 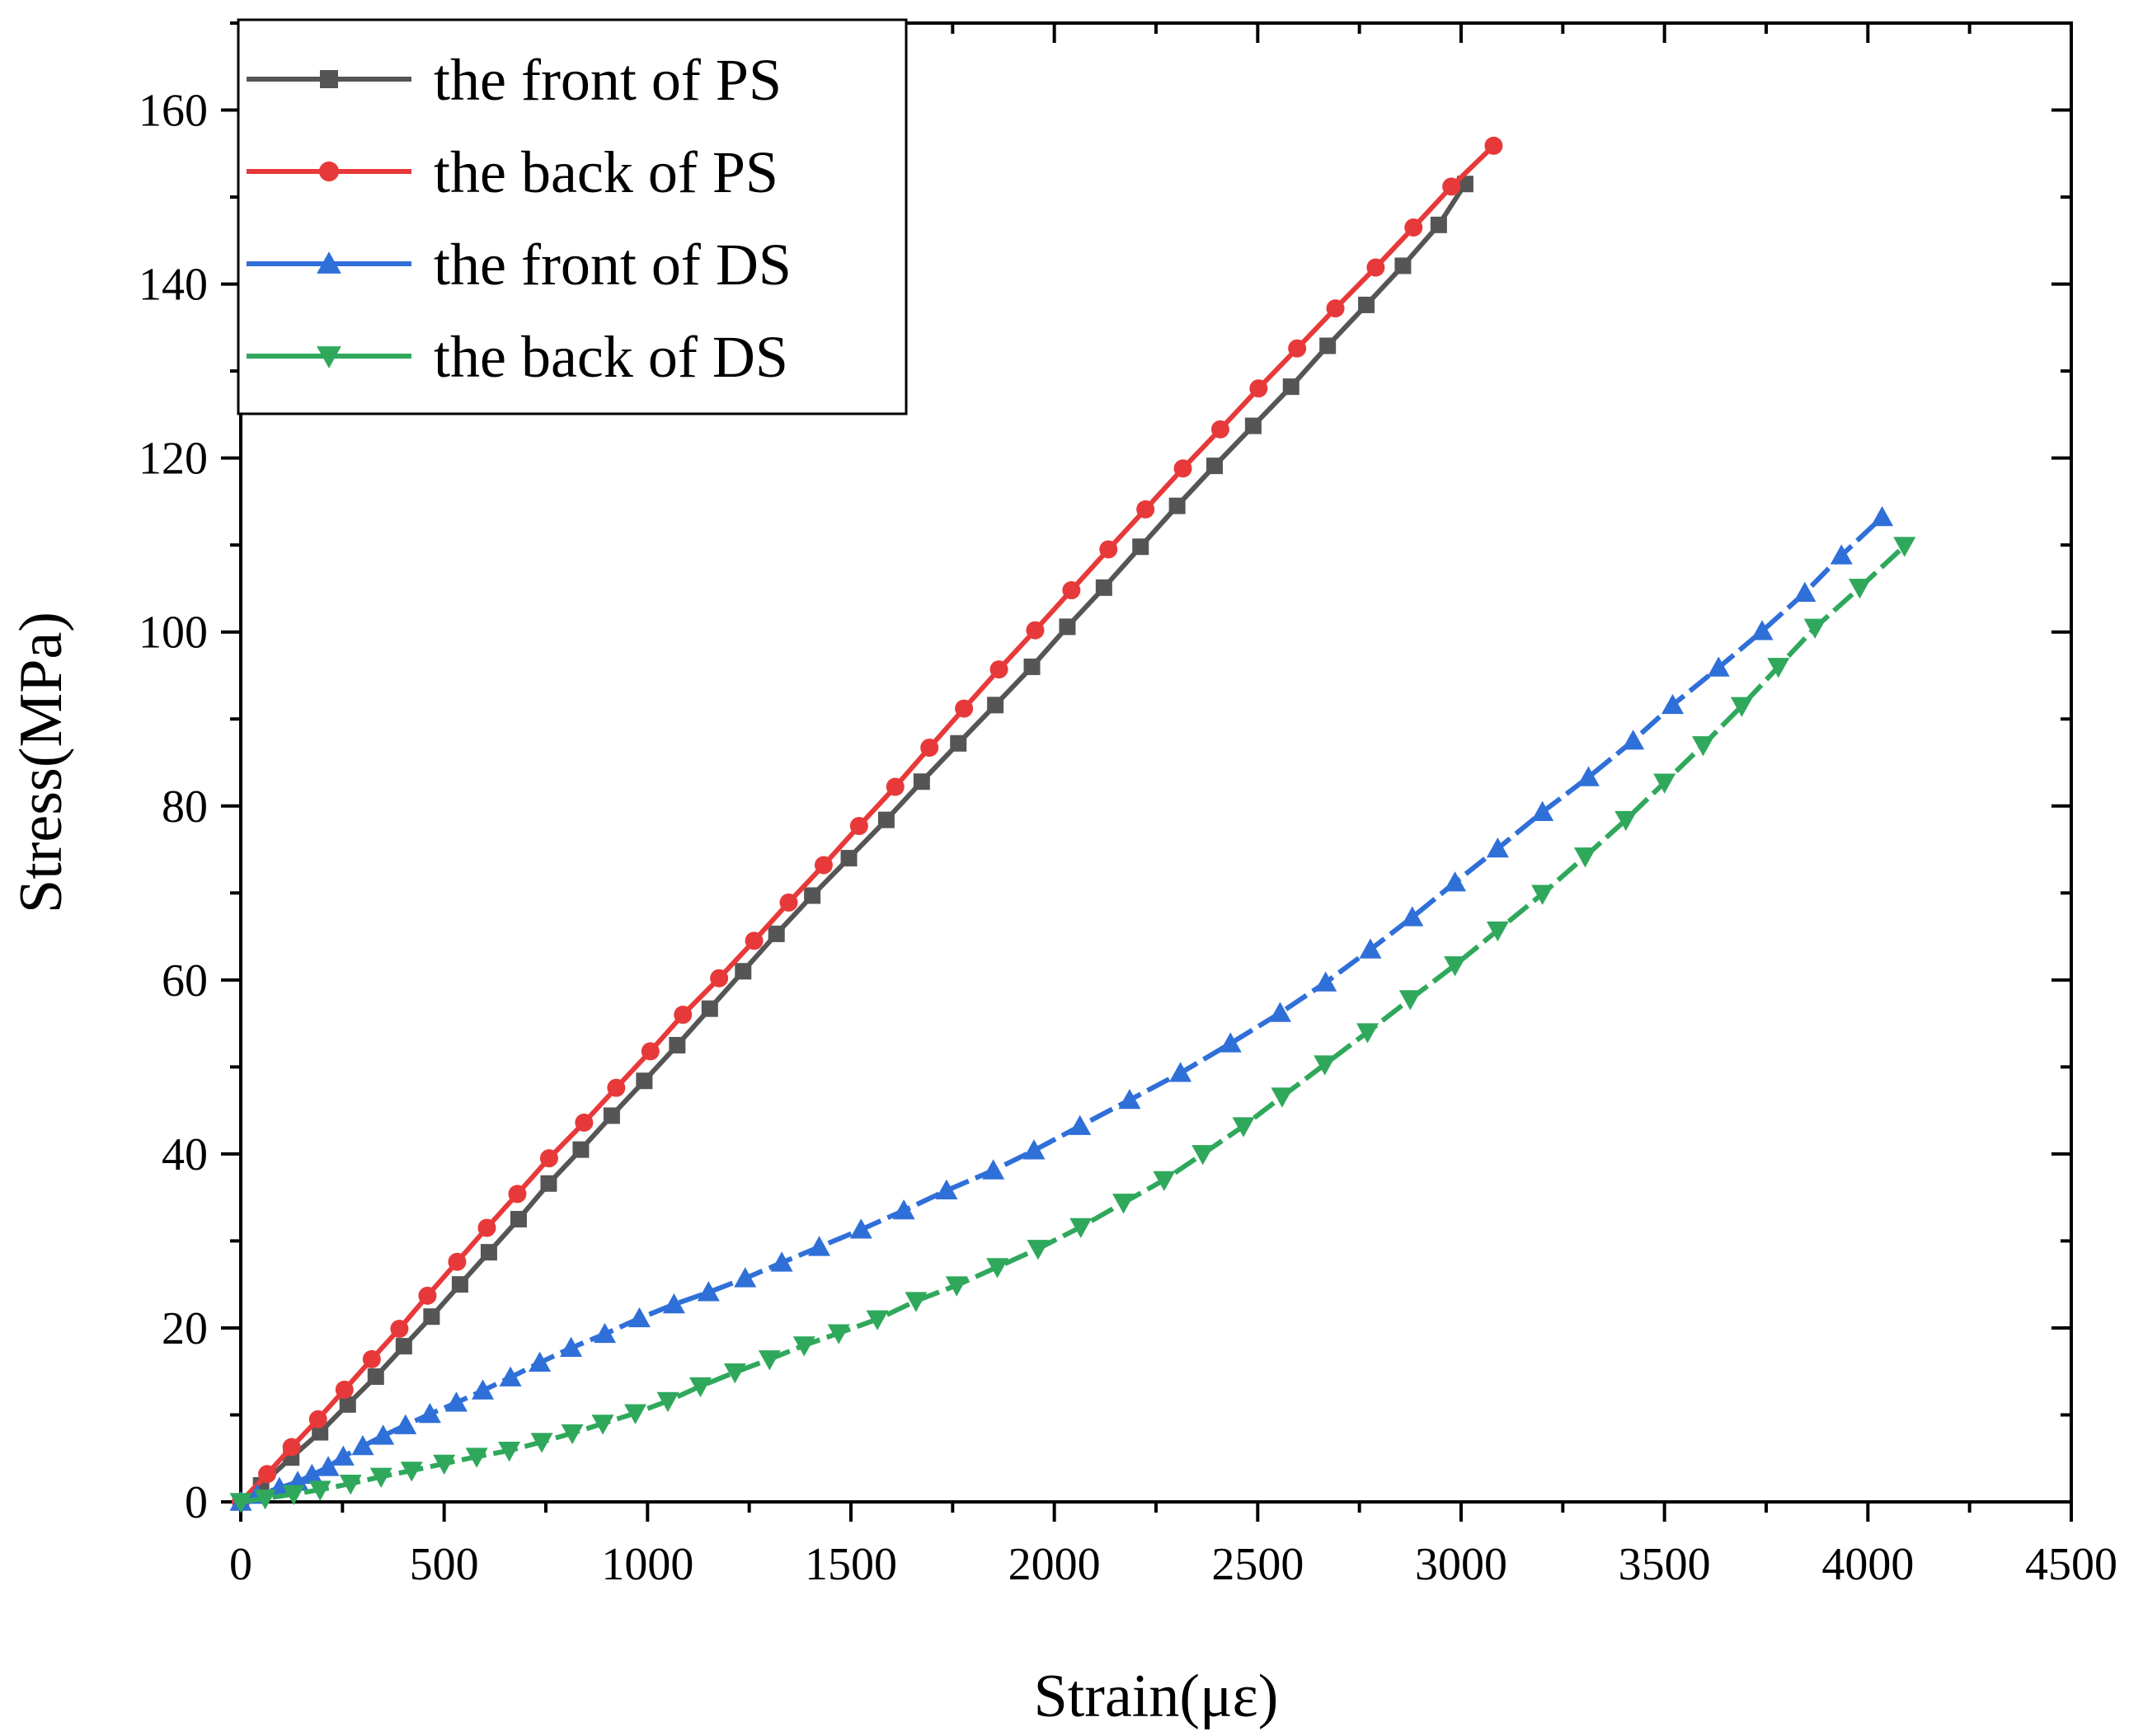 I want to click on y-tick-label: 120, so click(x=173, y=459).